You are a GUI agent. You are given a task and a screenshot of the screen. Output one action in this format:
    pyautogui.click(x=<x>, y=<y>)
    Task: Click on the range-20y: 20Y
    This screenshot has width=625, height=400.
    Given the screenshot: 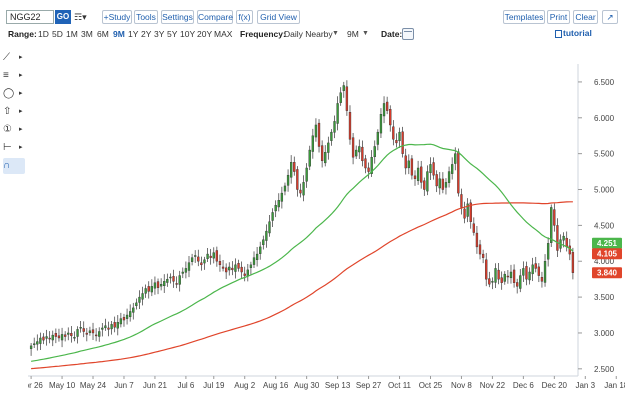 What is the action you would take?
    pyautogui.click(x=205, y=34)
    